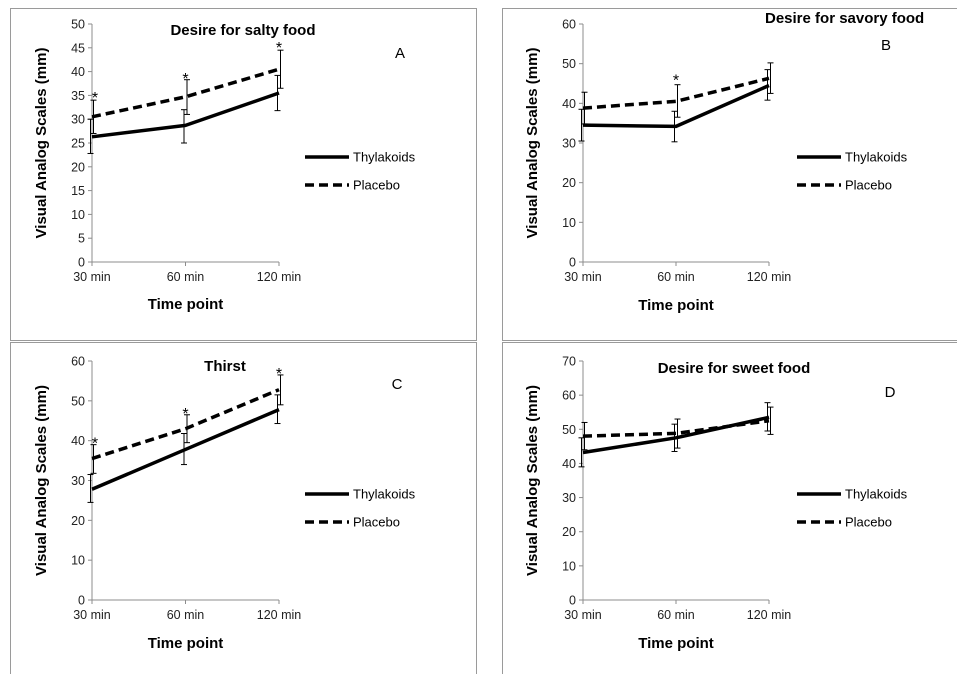  What do you see at coordinates (734, 368) in the screenshot?
I see `chart-title: Desire for sweet food` at bounding box center [734, 368].